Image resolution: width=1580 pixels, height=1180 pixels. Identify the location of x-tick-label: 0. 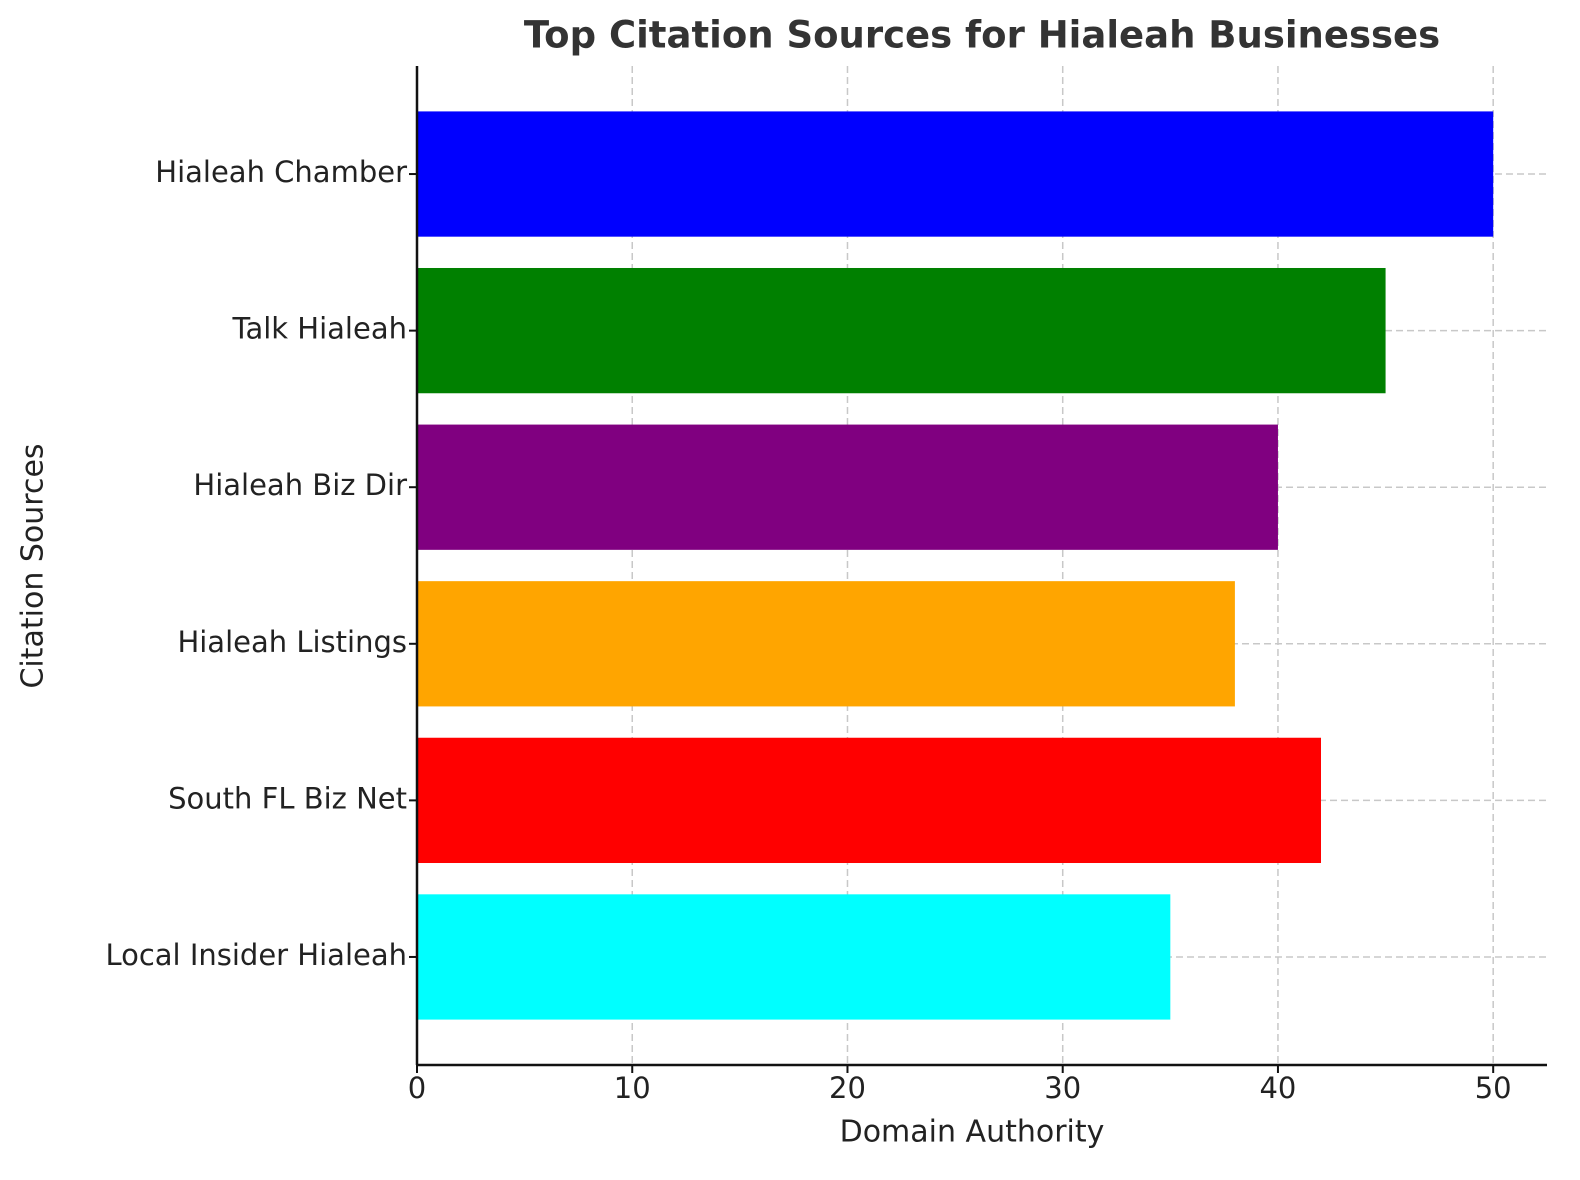
(417, 1088).